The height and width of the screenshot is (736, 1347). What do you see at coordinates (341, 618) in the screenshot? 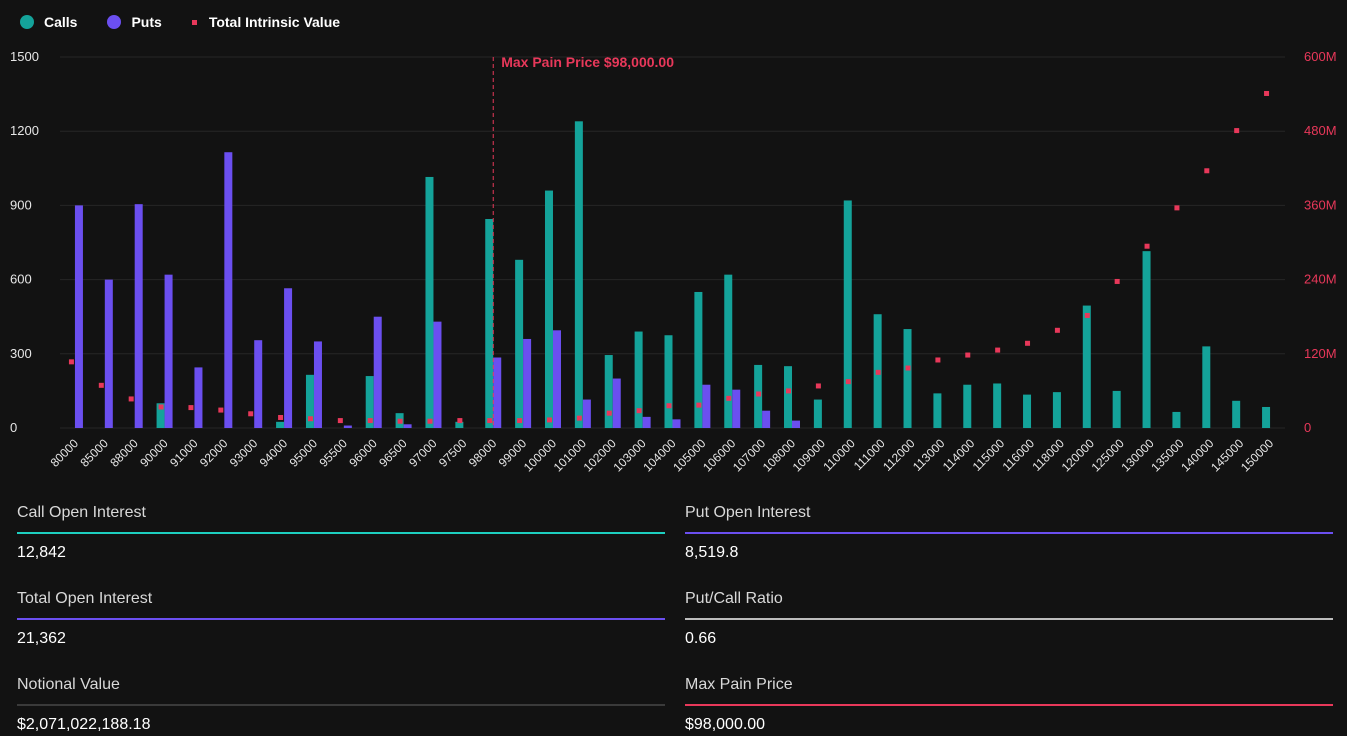
I see `stat-total-open-interest: Total Open Interest 21,362` at bounding box center [341, 618].